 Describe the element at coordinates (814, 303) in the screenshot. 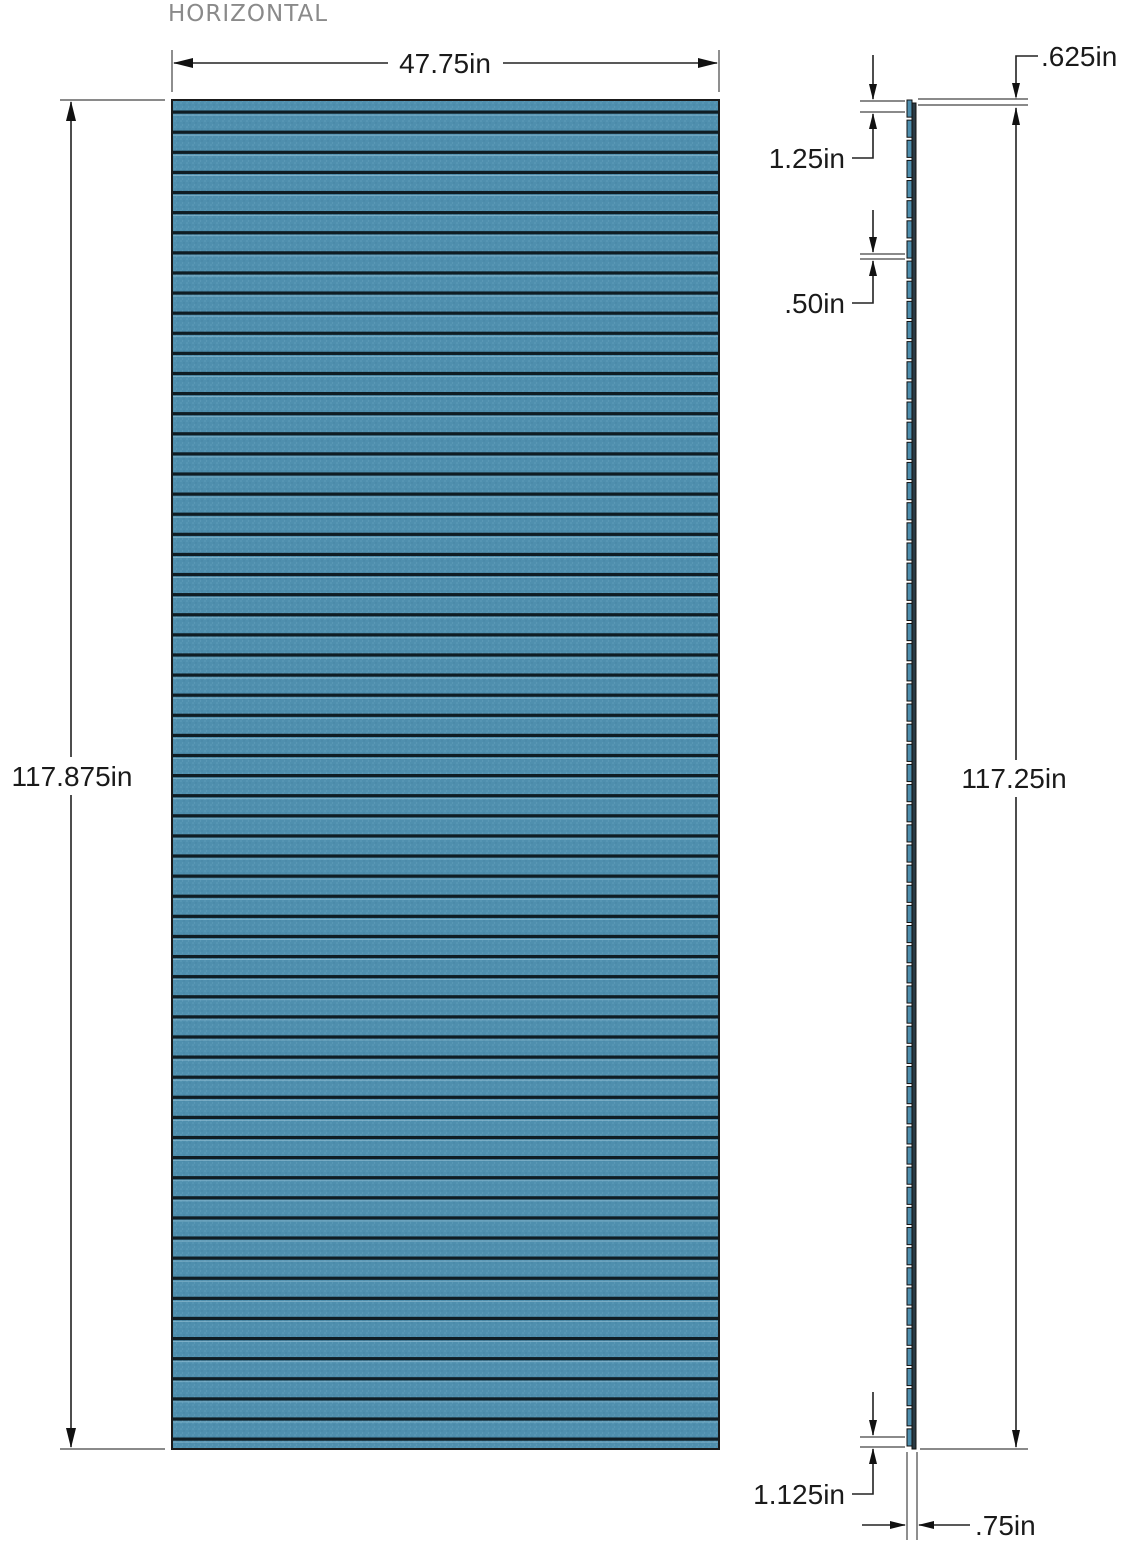

I see `gap-label: .50in` at that location.